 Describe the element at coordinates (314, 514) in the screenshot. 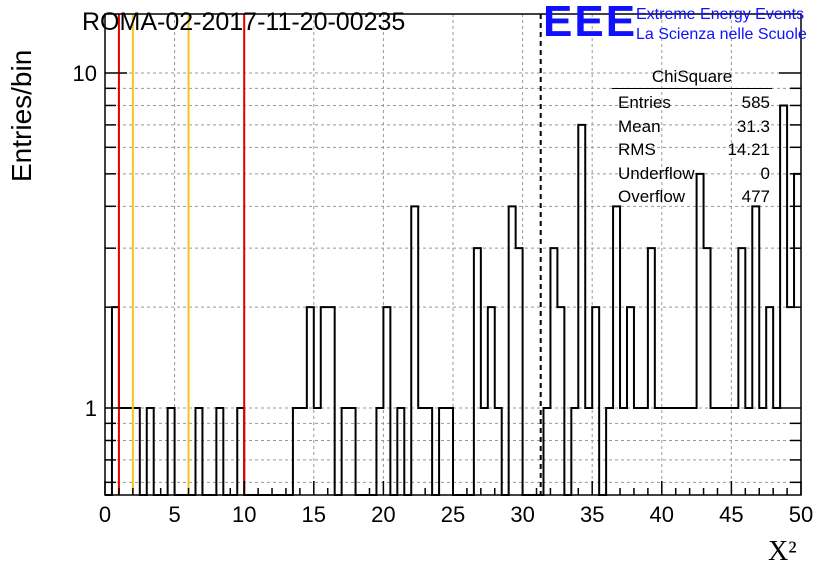

I see `x-tick-label: 15` at that location.